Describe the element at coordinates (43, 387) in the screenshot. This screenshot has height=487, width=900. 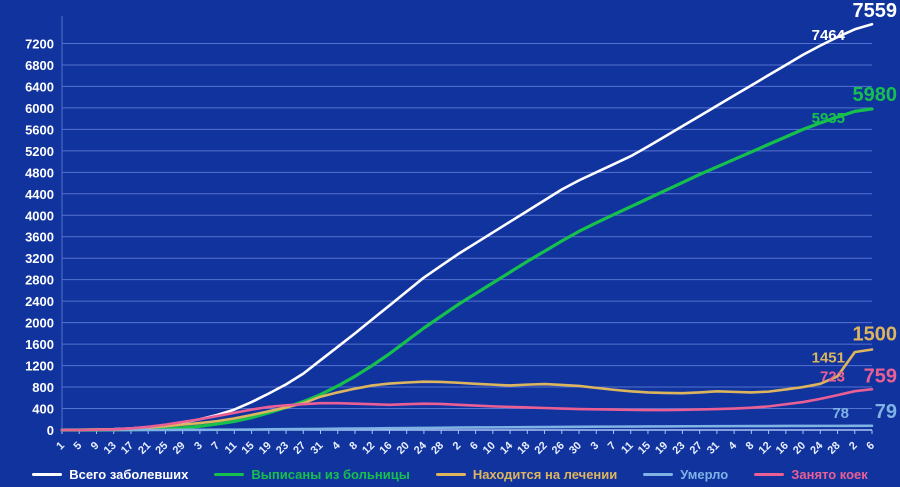
I see `y-tick-label: 800` at that location.